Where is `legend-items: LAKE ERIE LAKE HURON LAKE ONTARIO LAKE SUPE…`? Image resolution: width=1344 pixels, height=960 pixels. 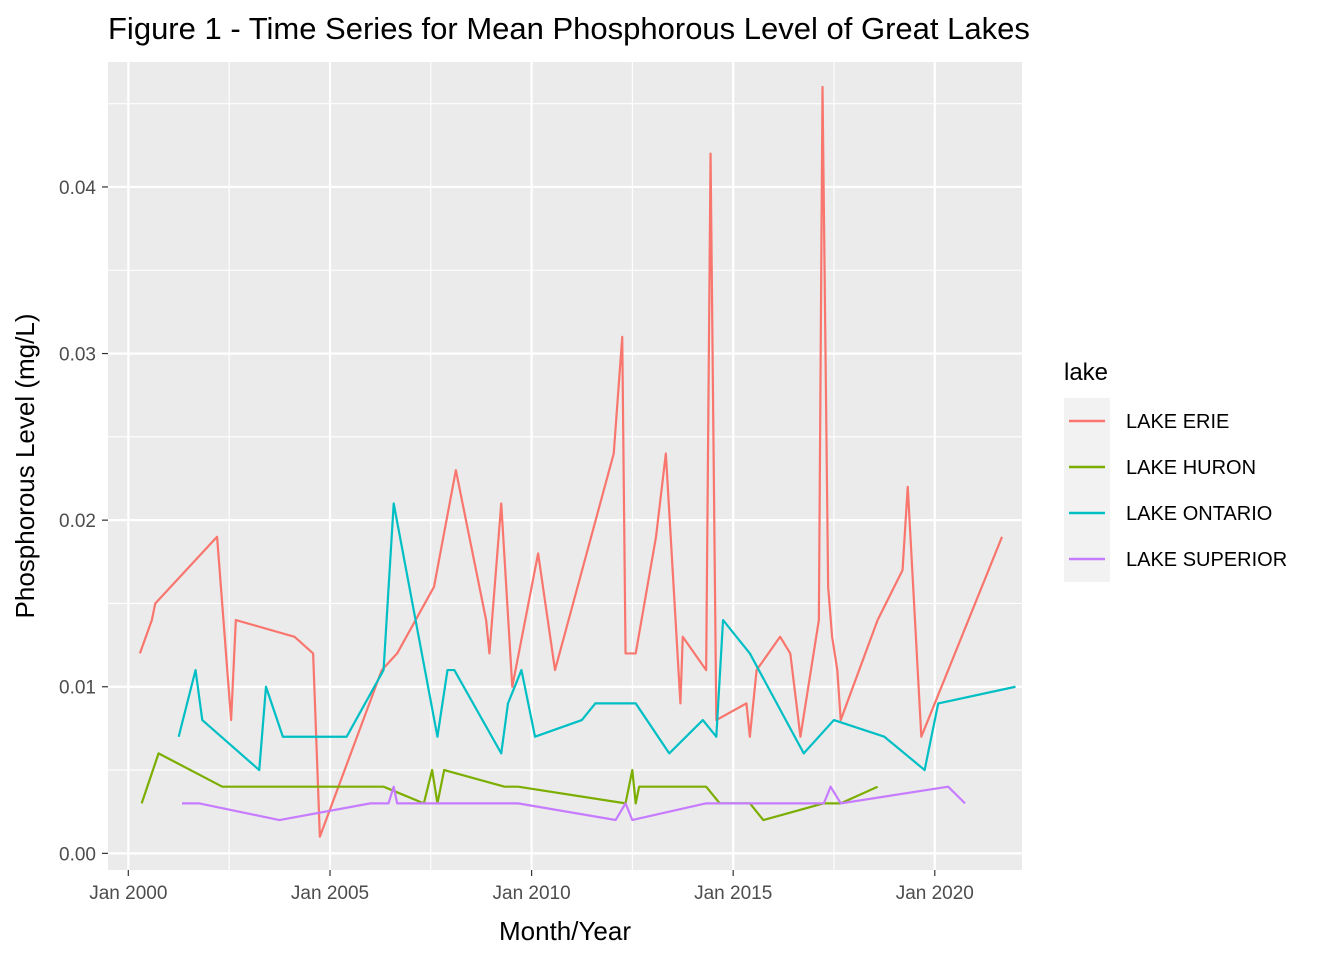
legend-items: LAKE ERIE LAKE HURON LAKE ONTARIO LAKE SUPE… is located at coordinates (1175, 490).